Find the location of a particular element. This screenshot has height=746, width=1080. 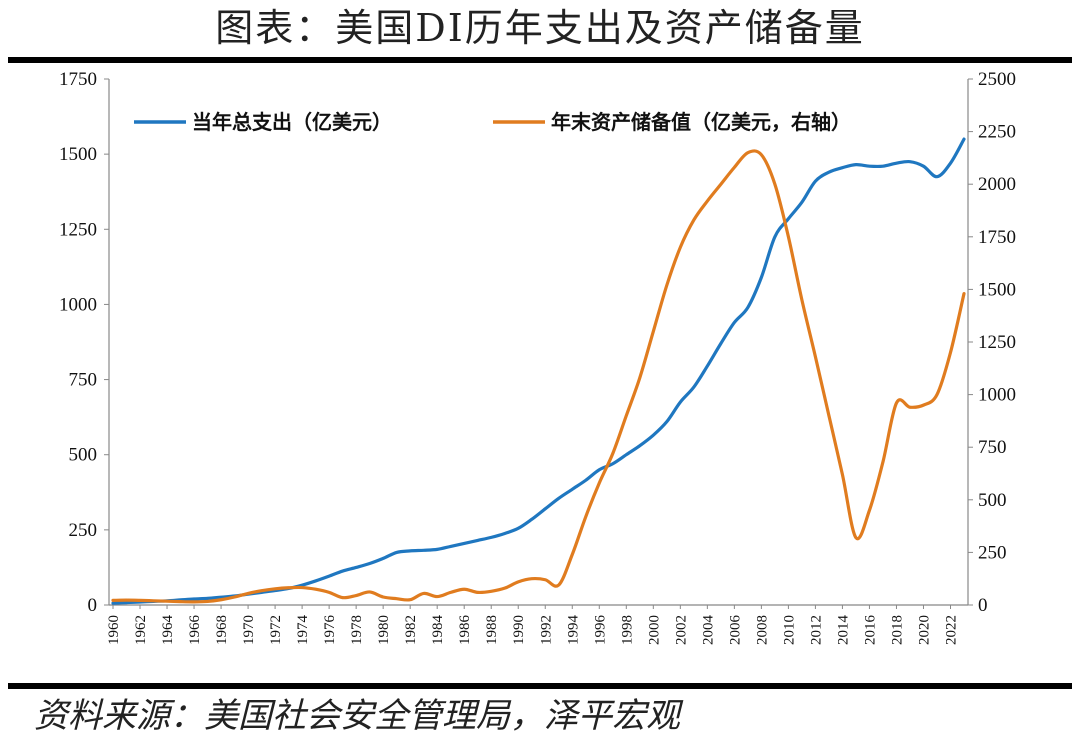

x-tick-label: 1962 is located at coordinates (141, 630).